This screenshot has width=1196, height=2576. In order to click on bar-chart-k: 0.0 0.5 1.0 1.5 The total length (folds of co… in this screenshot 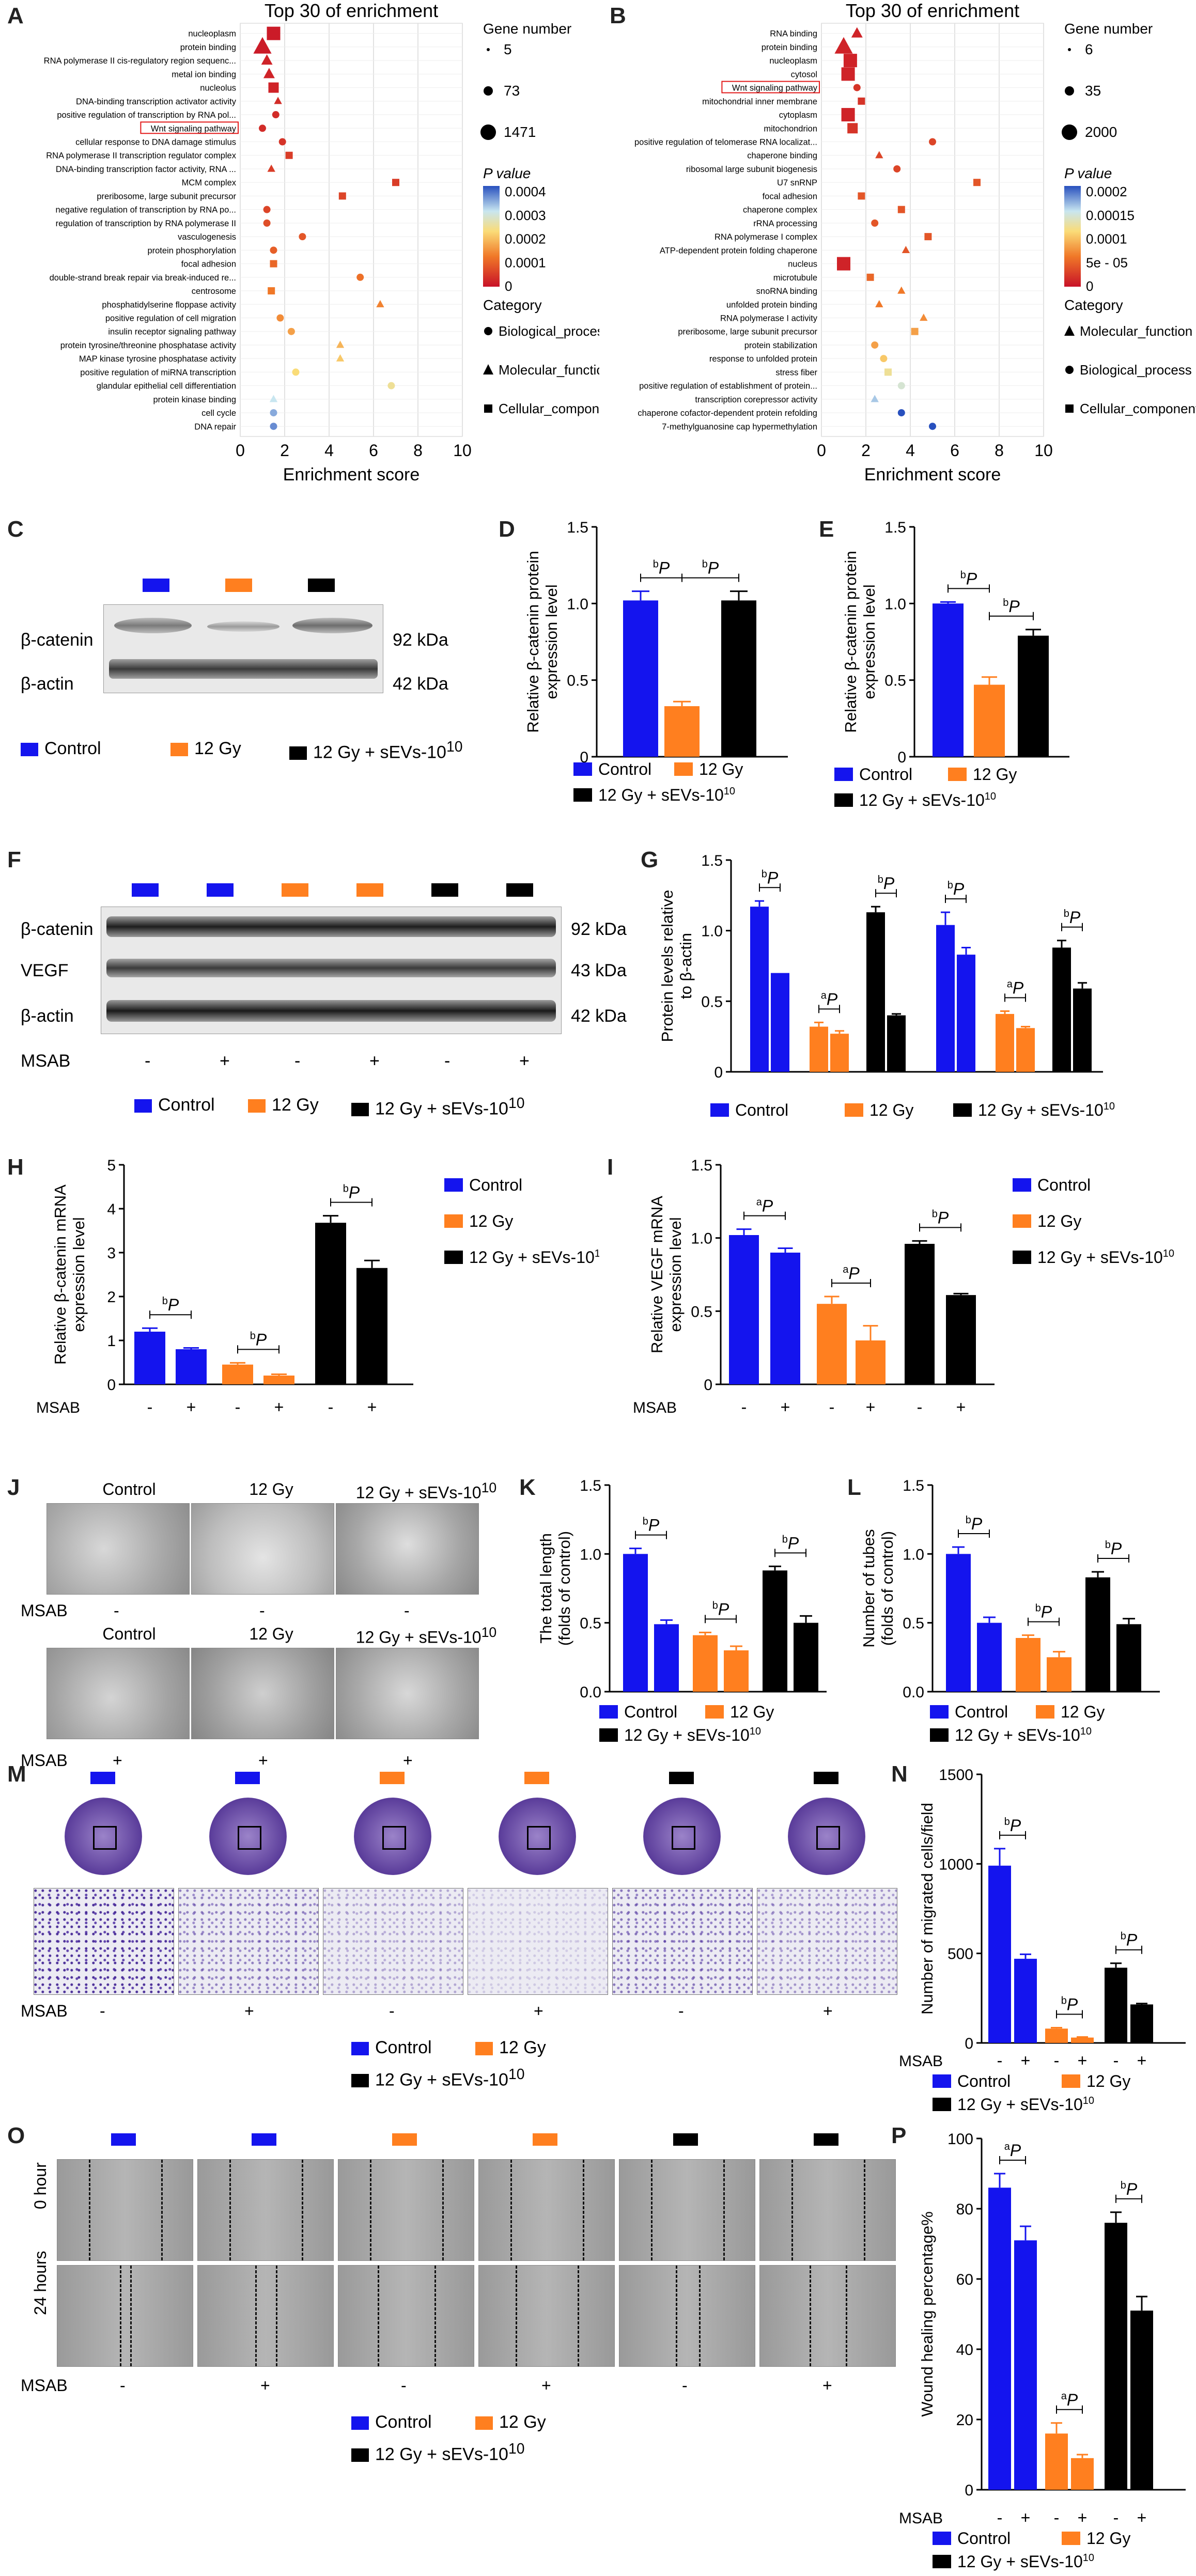, I will do `click(682, 1611)`.